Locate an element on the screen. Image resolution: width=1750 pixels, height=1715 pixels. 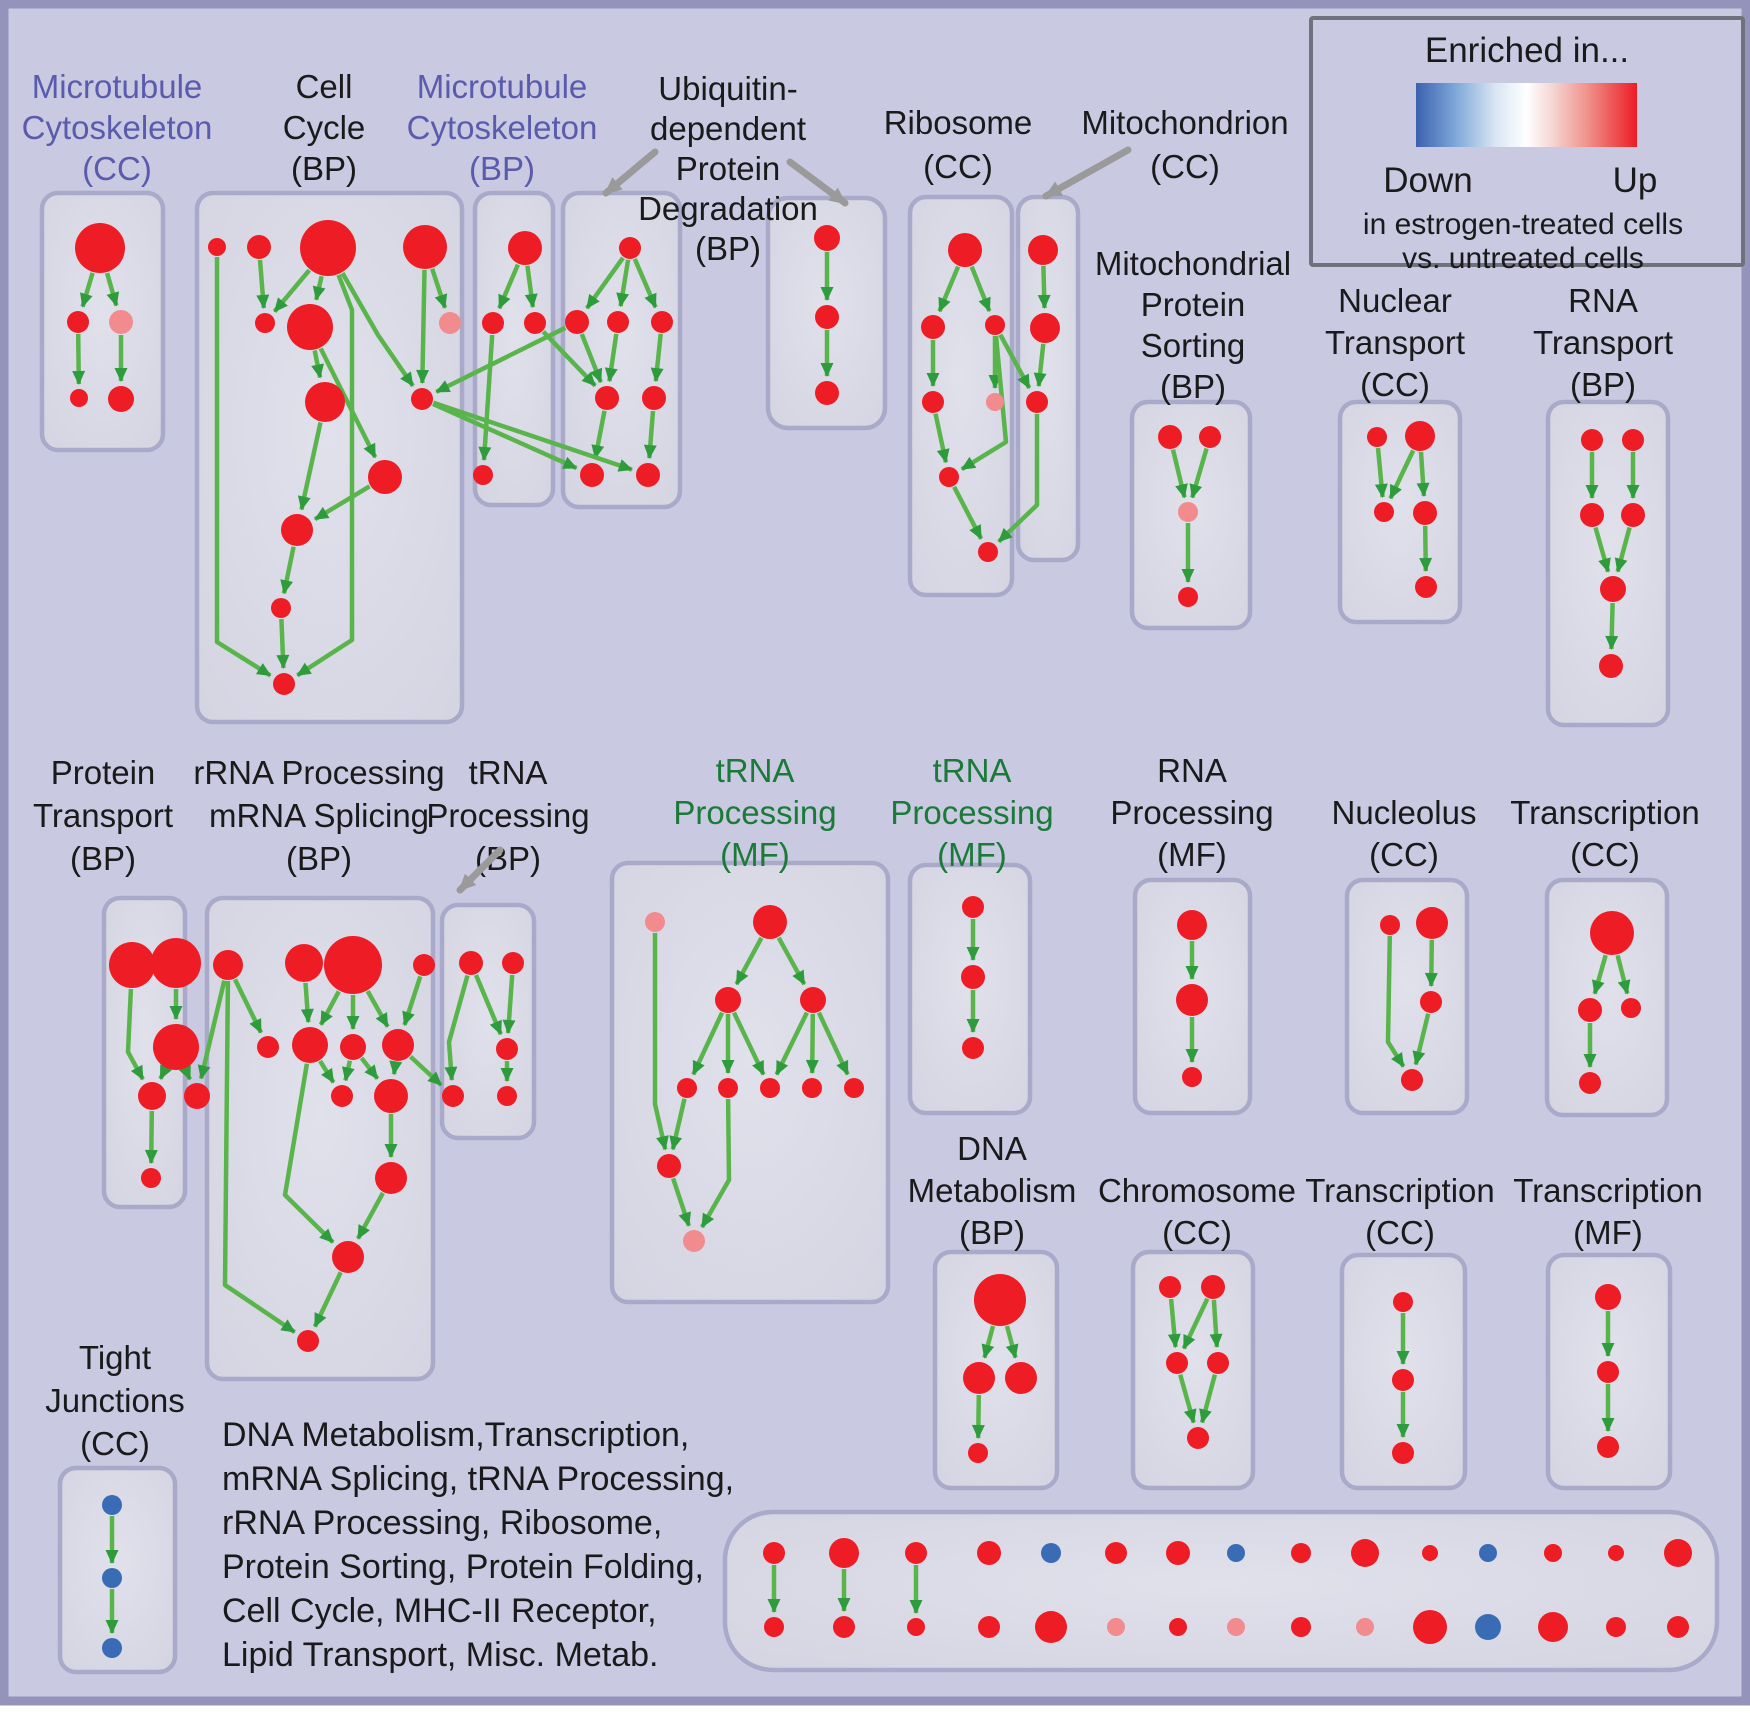
label-ribosome-cc-line1: (CC) is located at coordinates (958, 166).